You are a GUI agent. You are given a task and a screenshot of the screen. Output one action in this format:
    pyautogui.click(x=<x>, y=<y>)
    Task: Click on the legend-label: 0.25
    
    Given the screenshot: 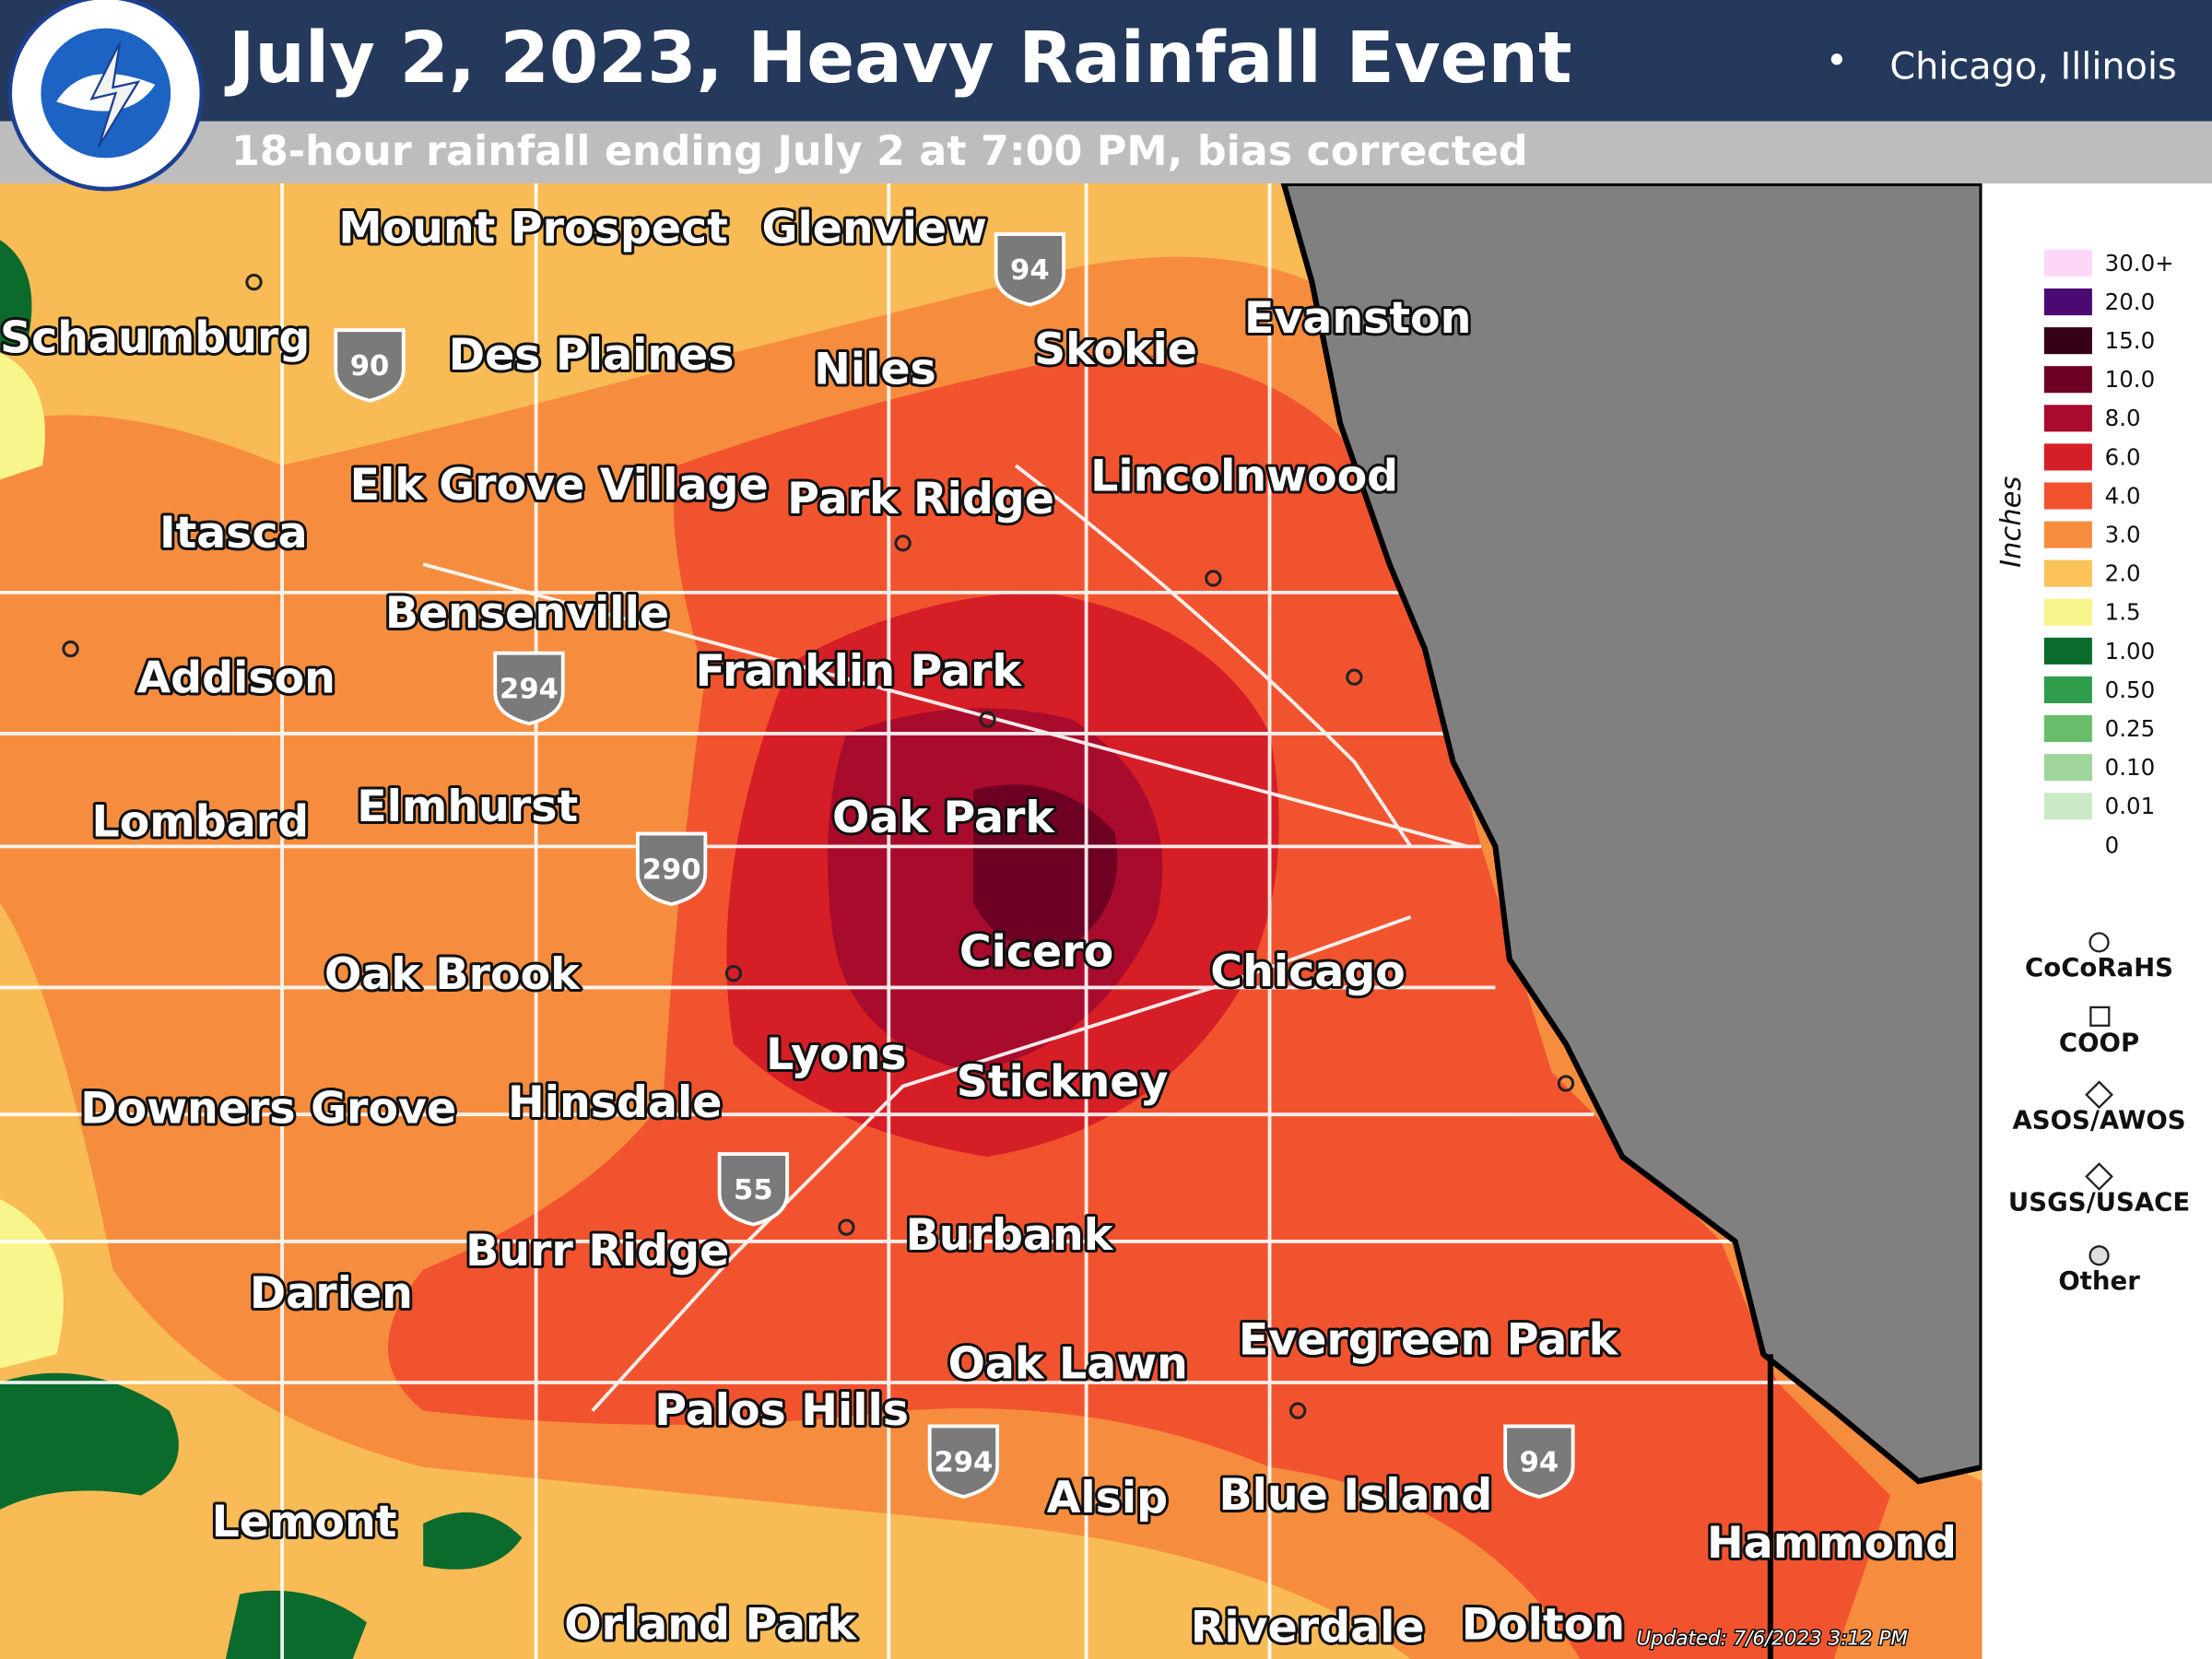 What is the action you would take?
    pyautogui.click(x=2130, y=728)
    